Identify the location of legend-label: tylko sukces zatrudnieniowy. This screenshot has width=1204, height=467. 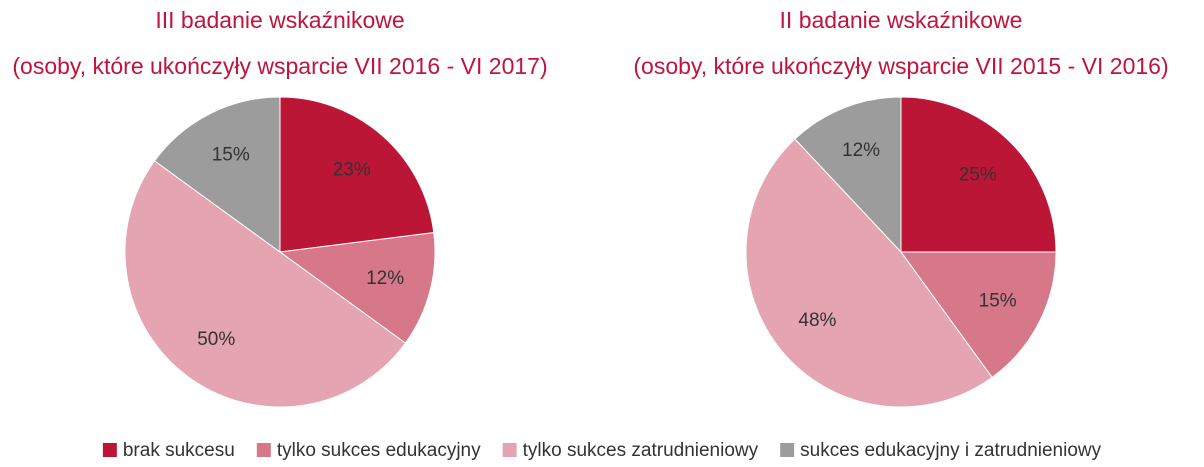
(641, 450).